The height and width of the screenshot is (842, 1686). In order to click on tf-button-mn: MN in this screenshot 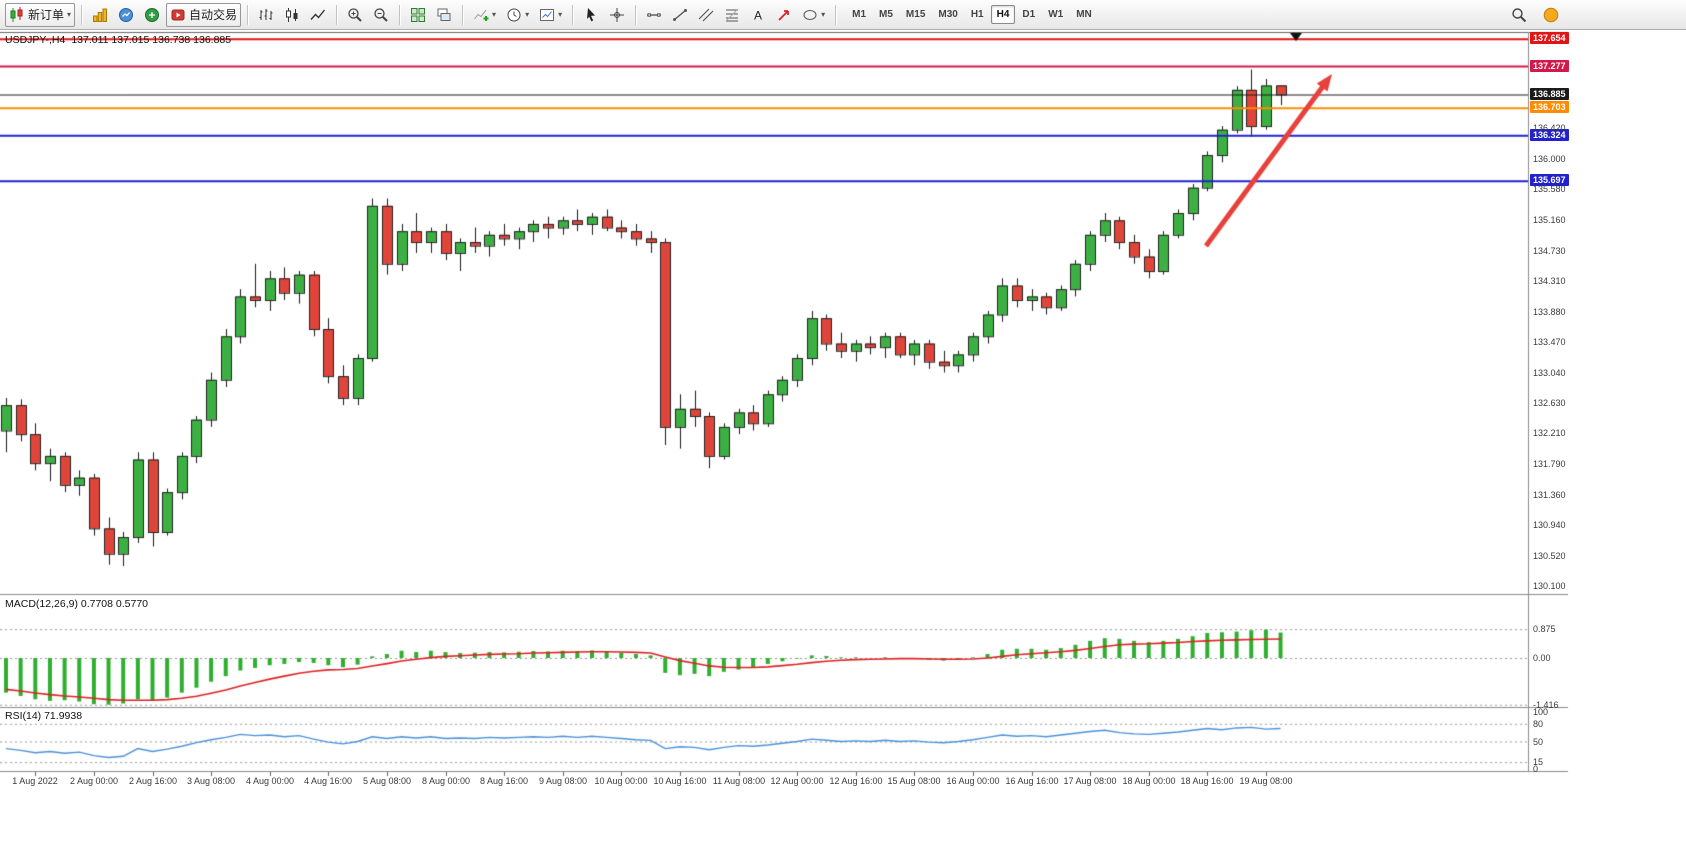, I will do `click(1084, 14)`.